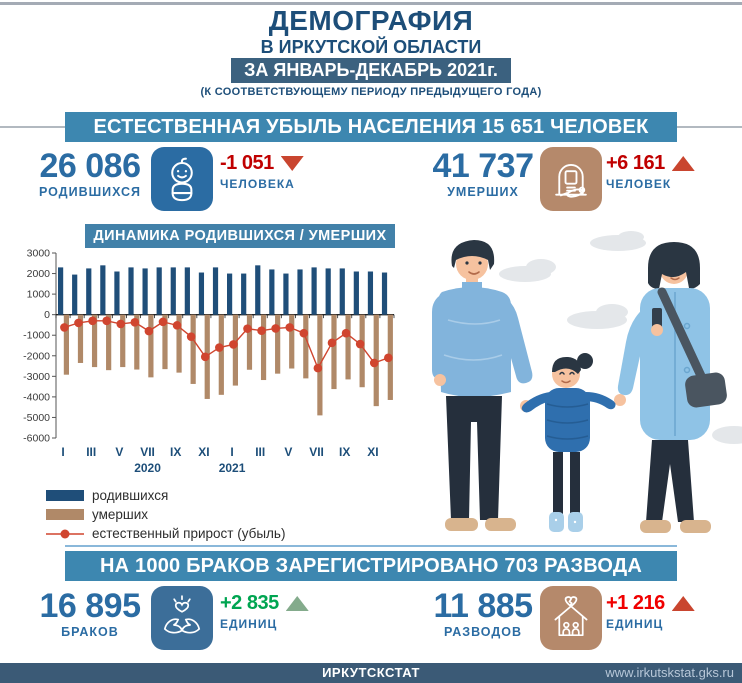 The height and width of the screenshot is (683, 742). Describe the element at coordinates (483, 632) in the screenshot. I see `divorces-label: РАЗВОДОВ` at that location.